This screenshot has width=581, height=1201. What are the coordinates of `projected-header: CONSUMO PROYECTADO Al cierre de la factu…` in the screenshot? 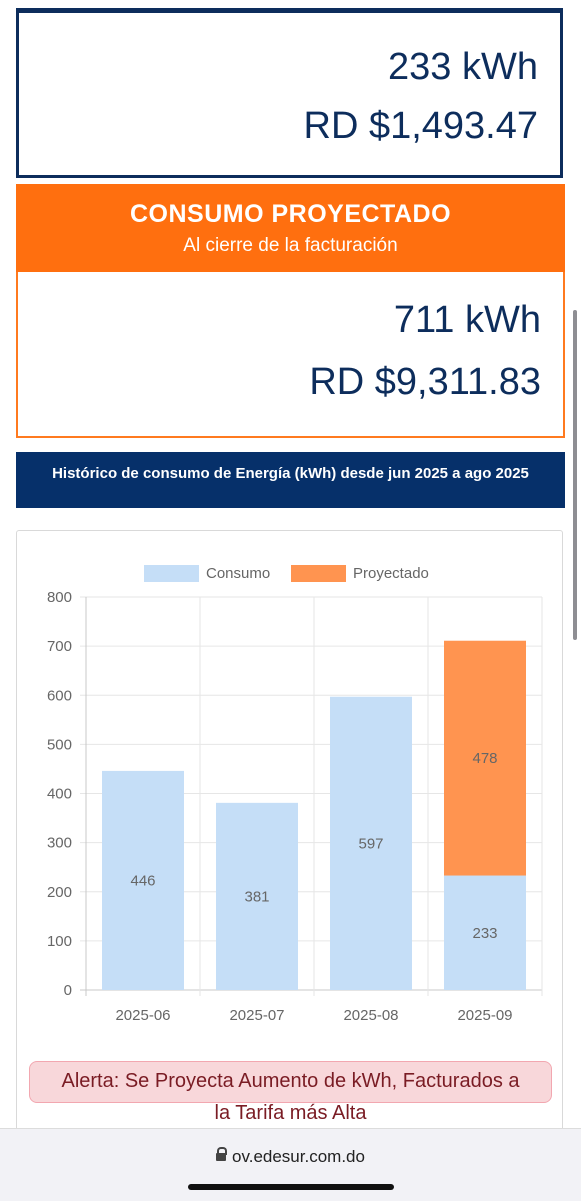 It's located at (290, 228).